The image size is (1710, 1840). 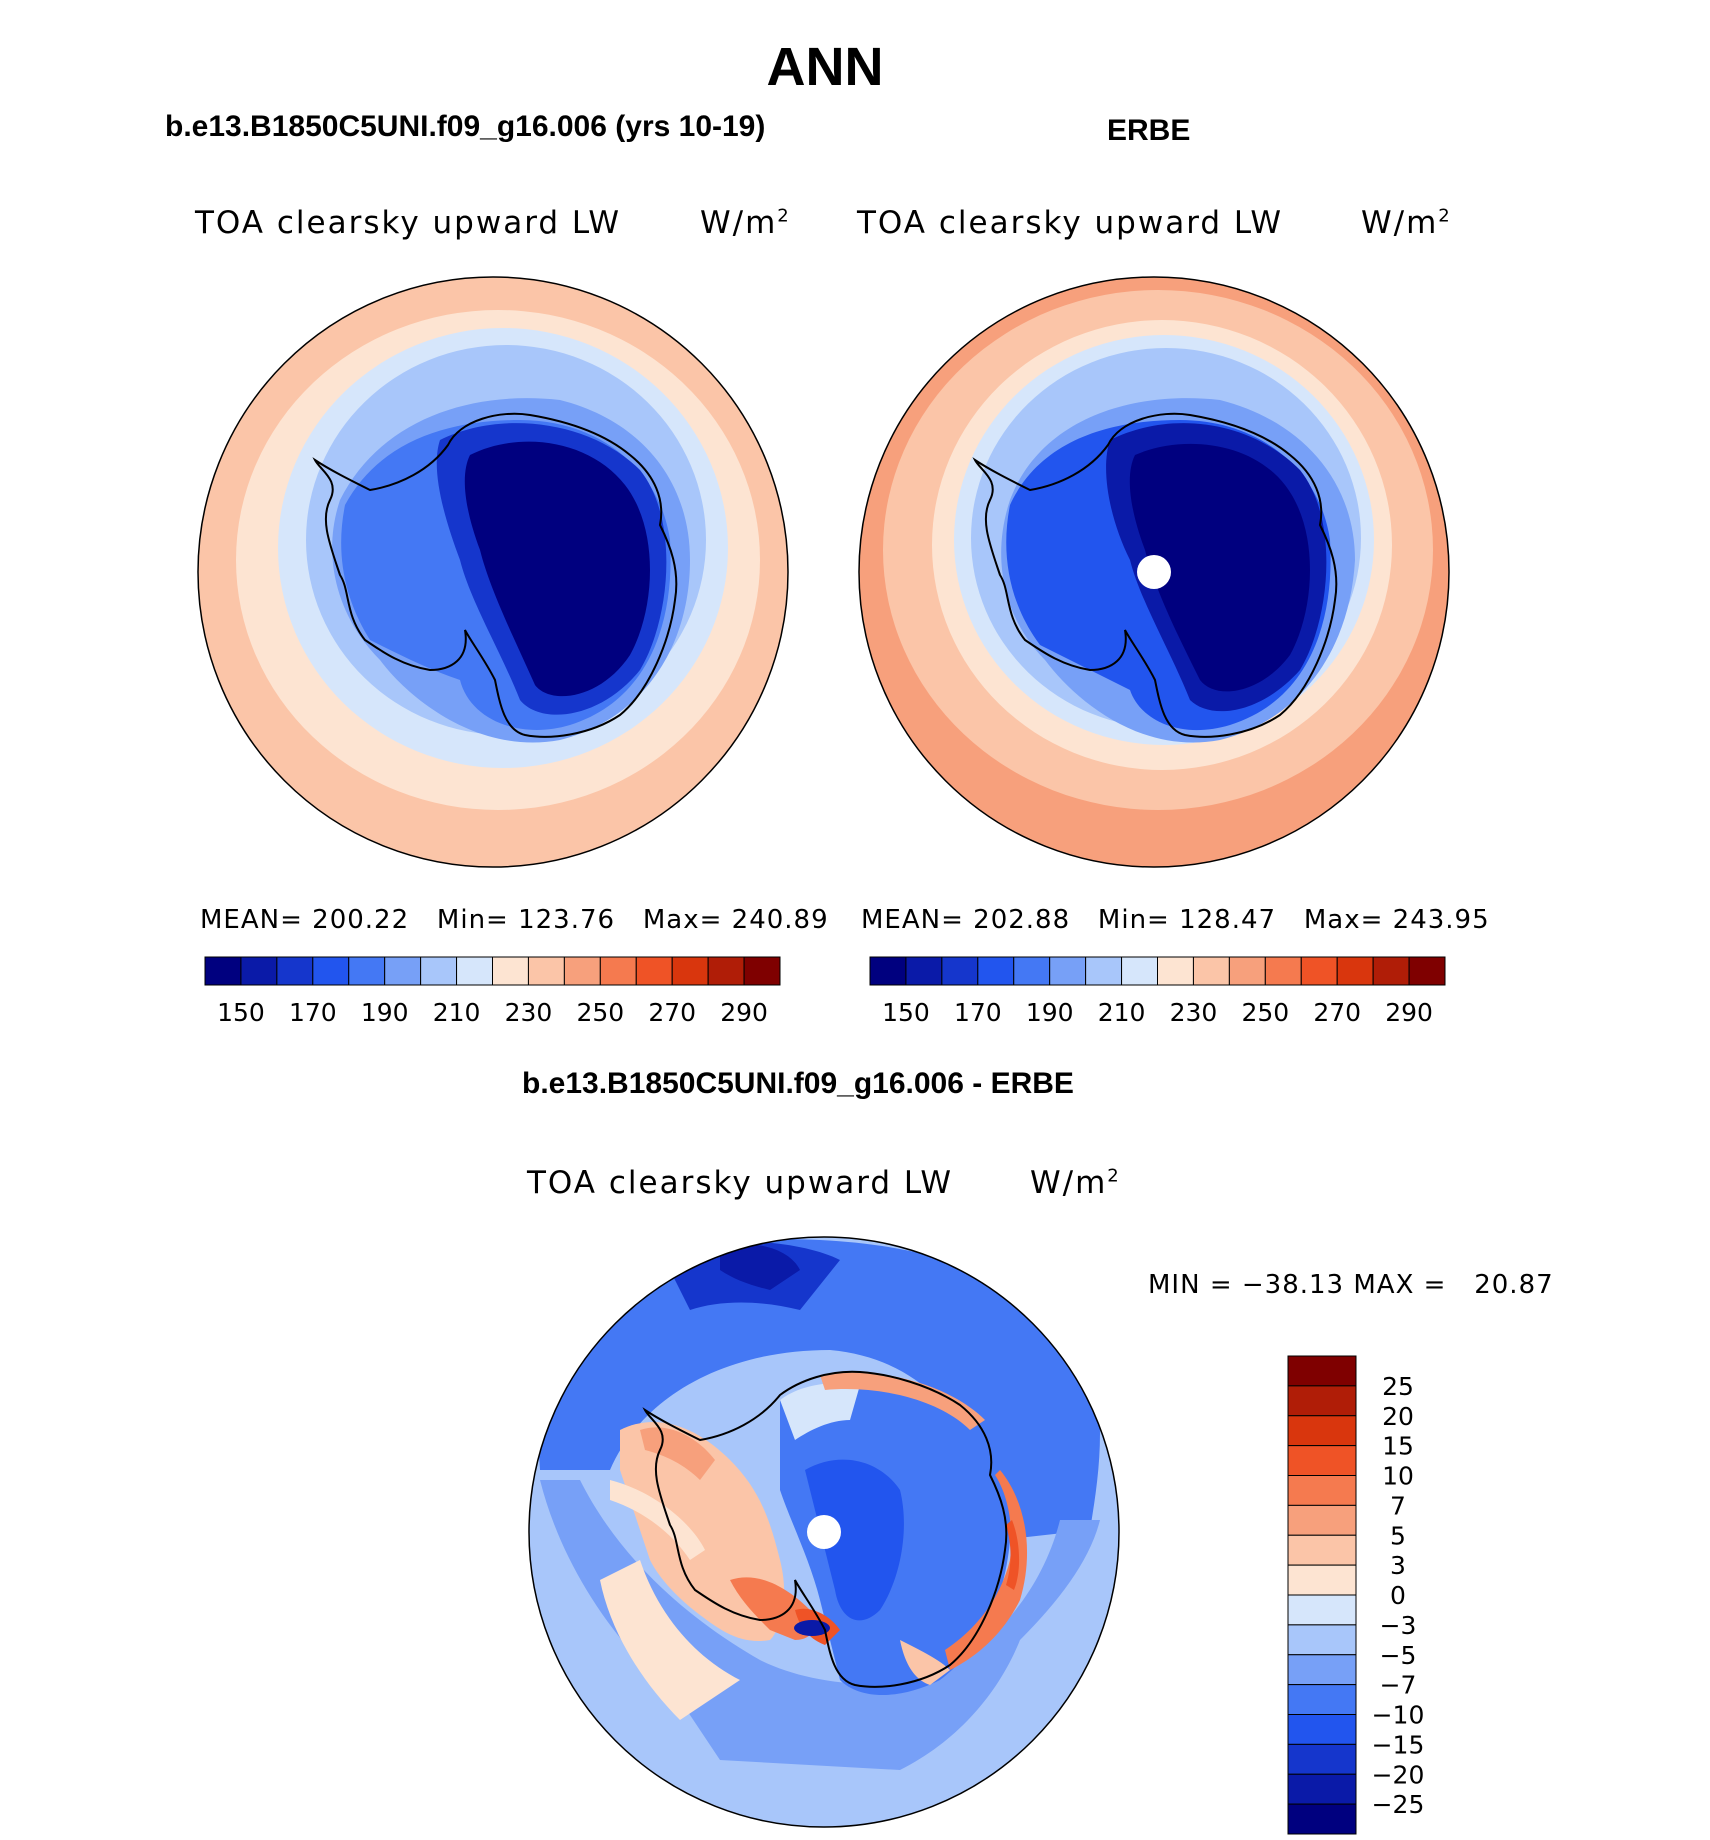 I want to click on obs-colorbar-tick-label: 210, so click(x=1122, y=1012).